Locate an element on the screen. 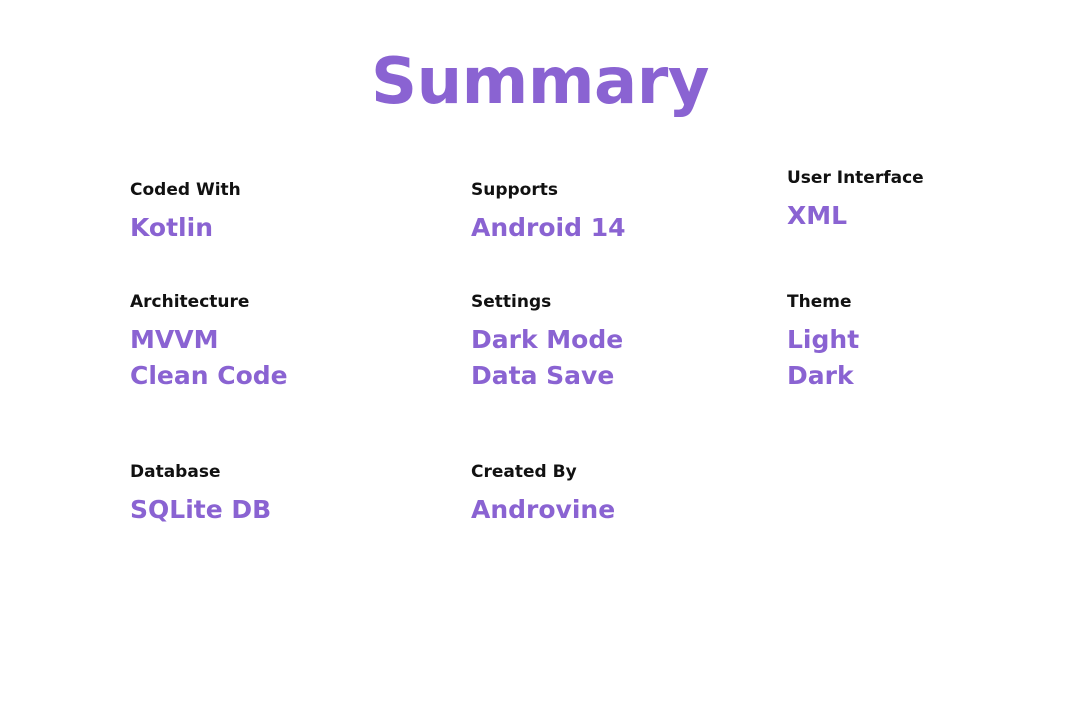  summary-item-user-interface: User Interface XML is located at coordinates (855, 200).